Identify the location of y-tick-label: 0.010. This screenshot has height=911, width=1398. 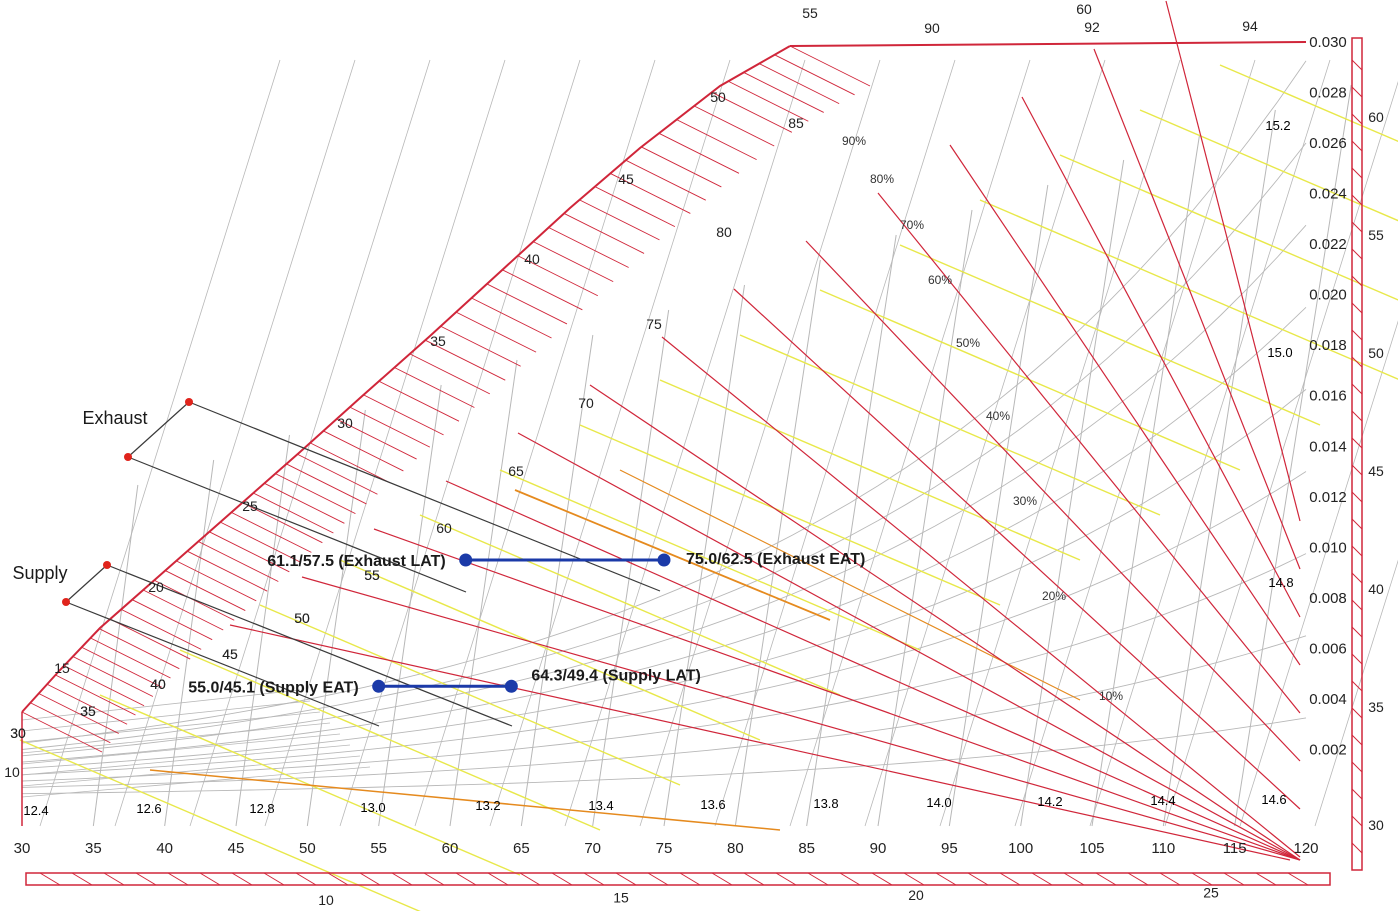
(1328, 547).